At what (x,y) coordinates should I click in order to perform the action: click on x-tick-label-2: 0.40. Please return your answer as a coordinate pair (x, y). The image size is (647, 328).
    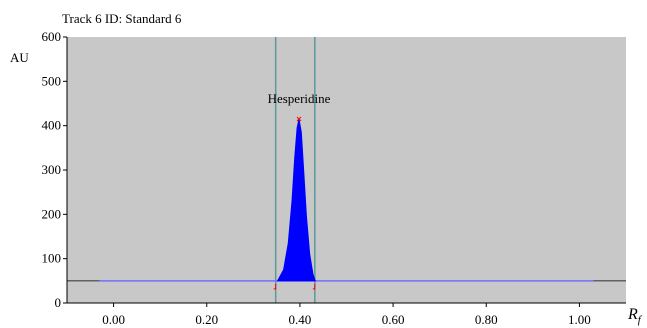
    Looking at the image, I should click on (300, 319).